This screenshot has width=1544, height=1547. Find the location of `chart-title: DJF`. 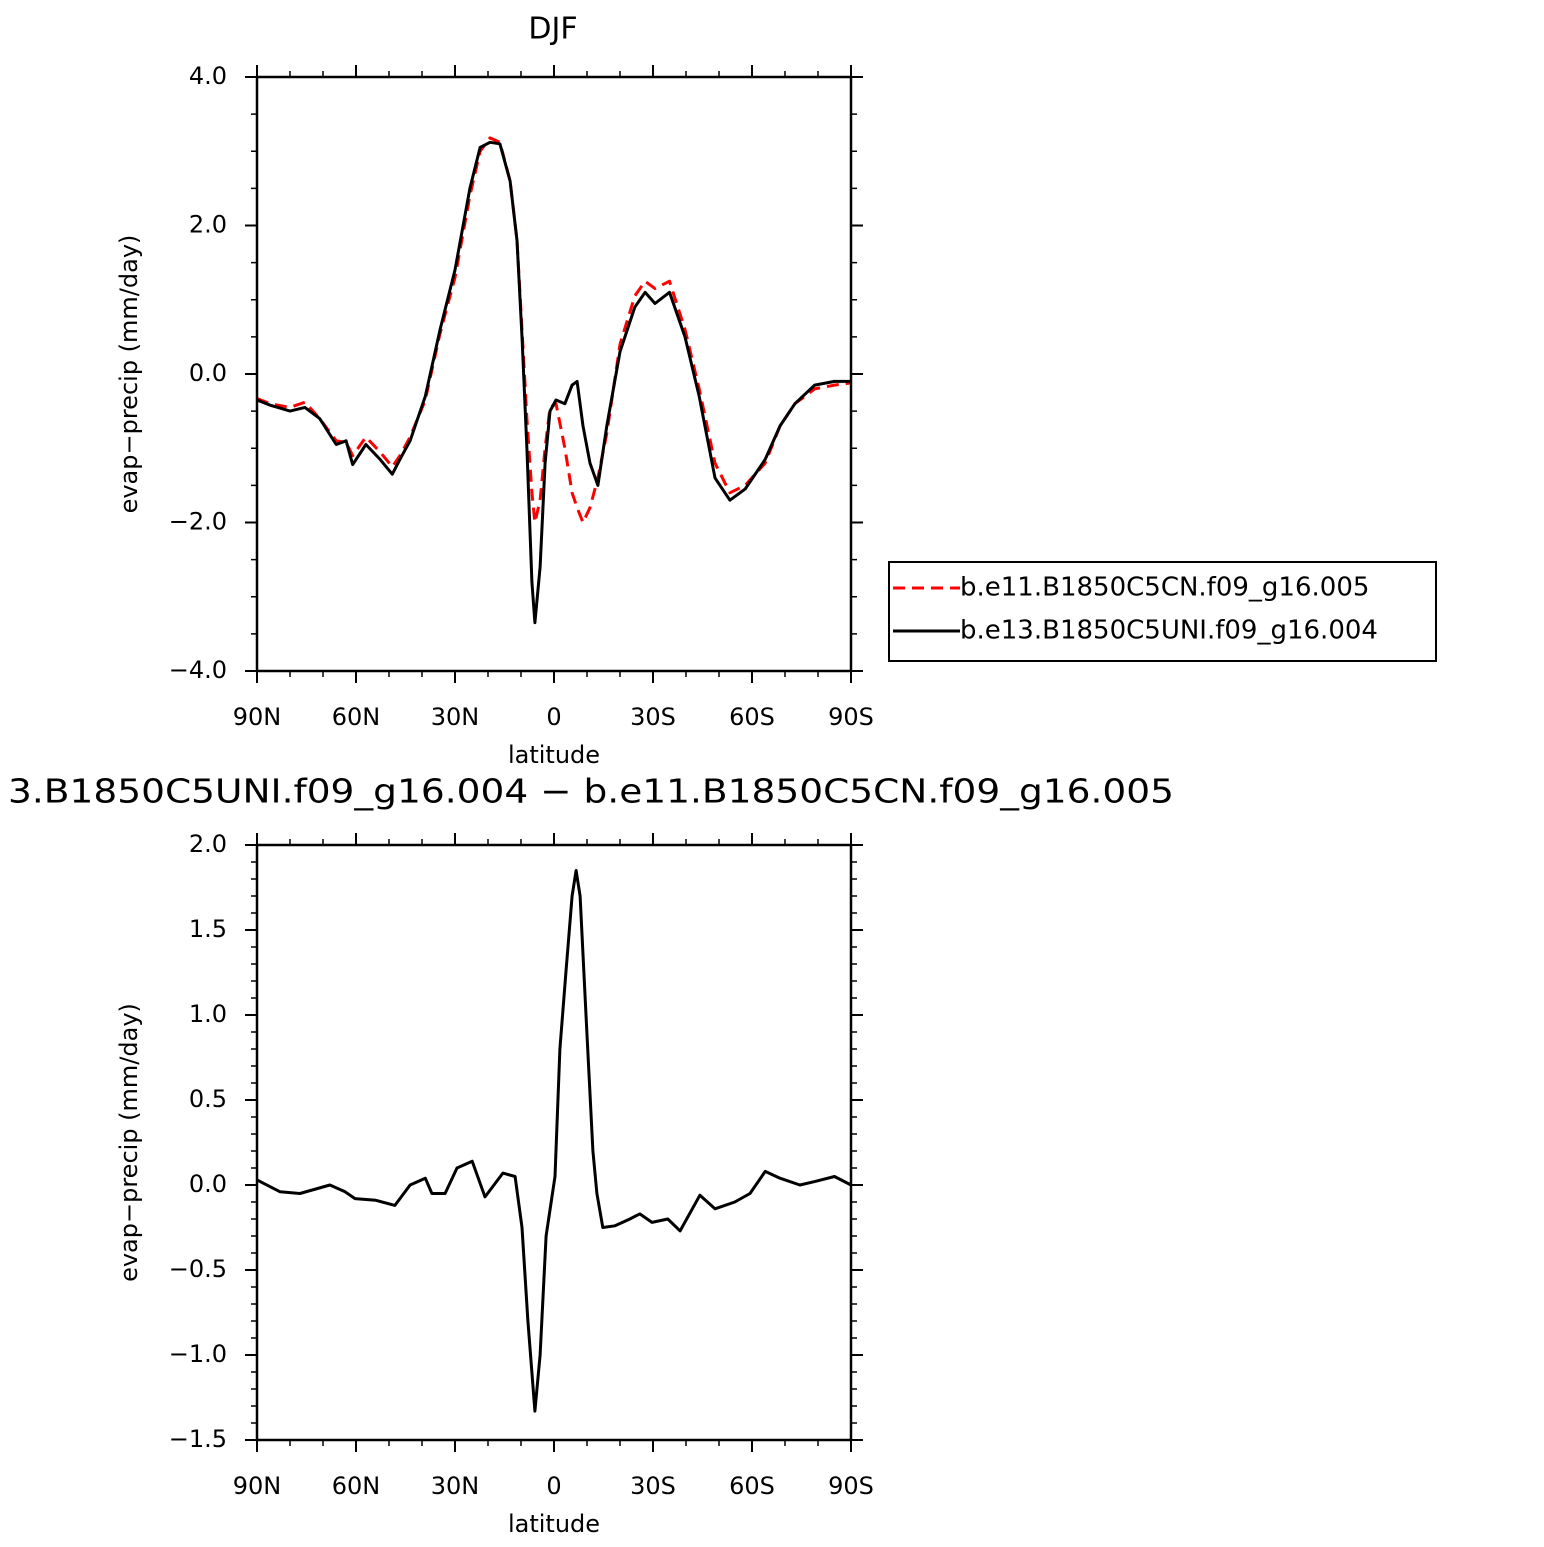

chart-title: DJF is located at coordinates (552, 29).